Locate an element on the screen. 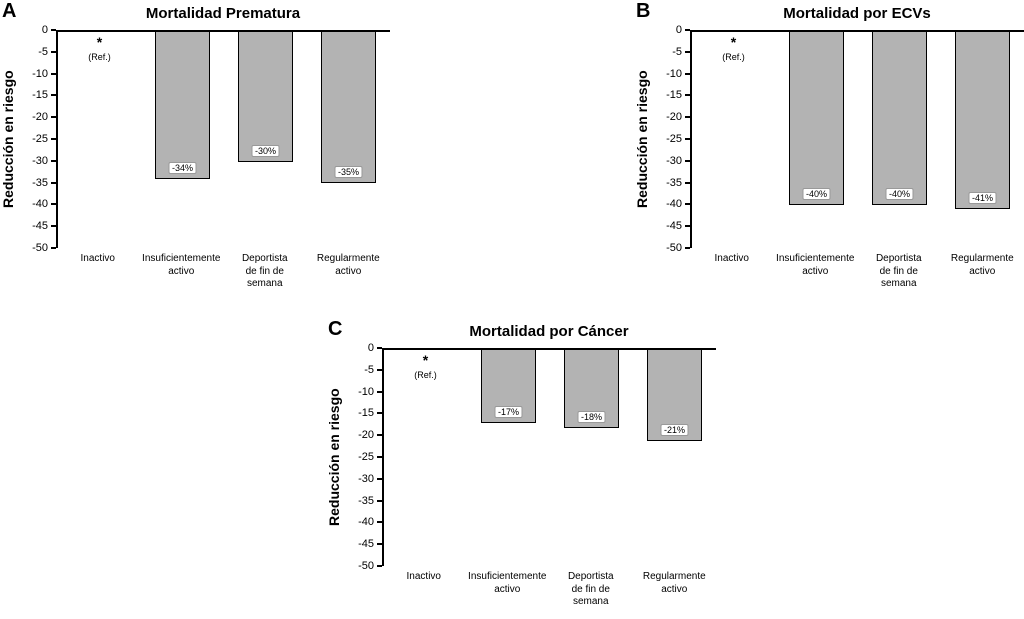  bar-insuficientemente-activo: -34% is located at coordinates (182, 105).